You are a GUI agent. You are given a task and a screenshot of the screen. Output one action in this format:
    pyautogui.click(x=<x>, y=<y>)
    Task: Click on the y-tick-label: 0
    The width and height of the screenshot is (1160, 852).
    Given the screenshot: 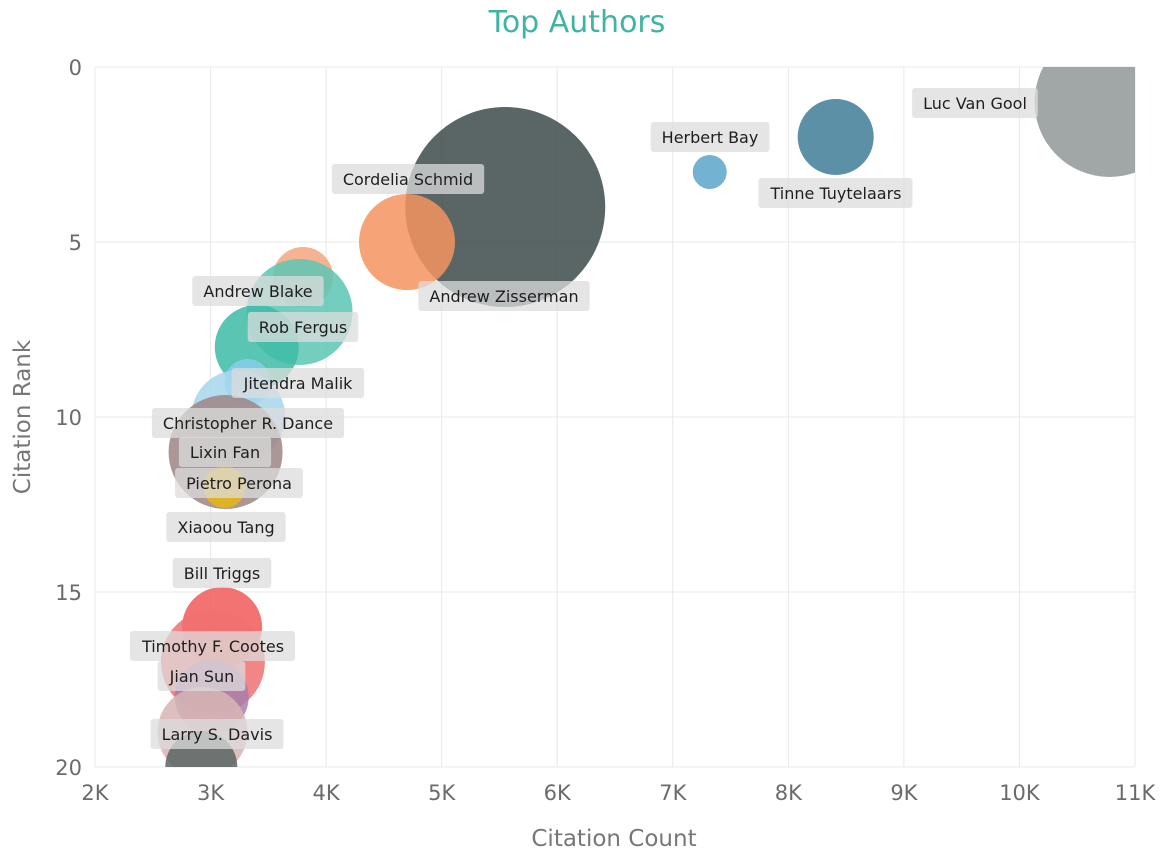 What is the action you would take?
    pyautogui.click(x=75, y=68)
    